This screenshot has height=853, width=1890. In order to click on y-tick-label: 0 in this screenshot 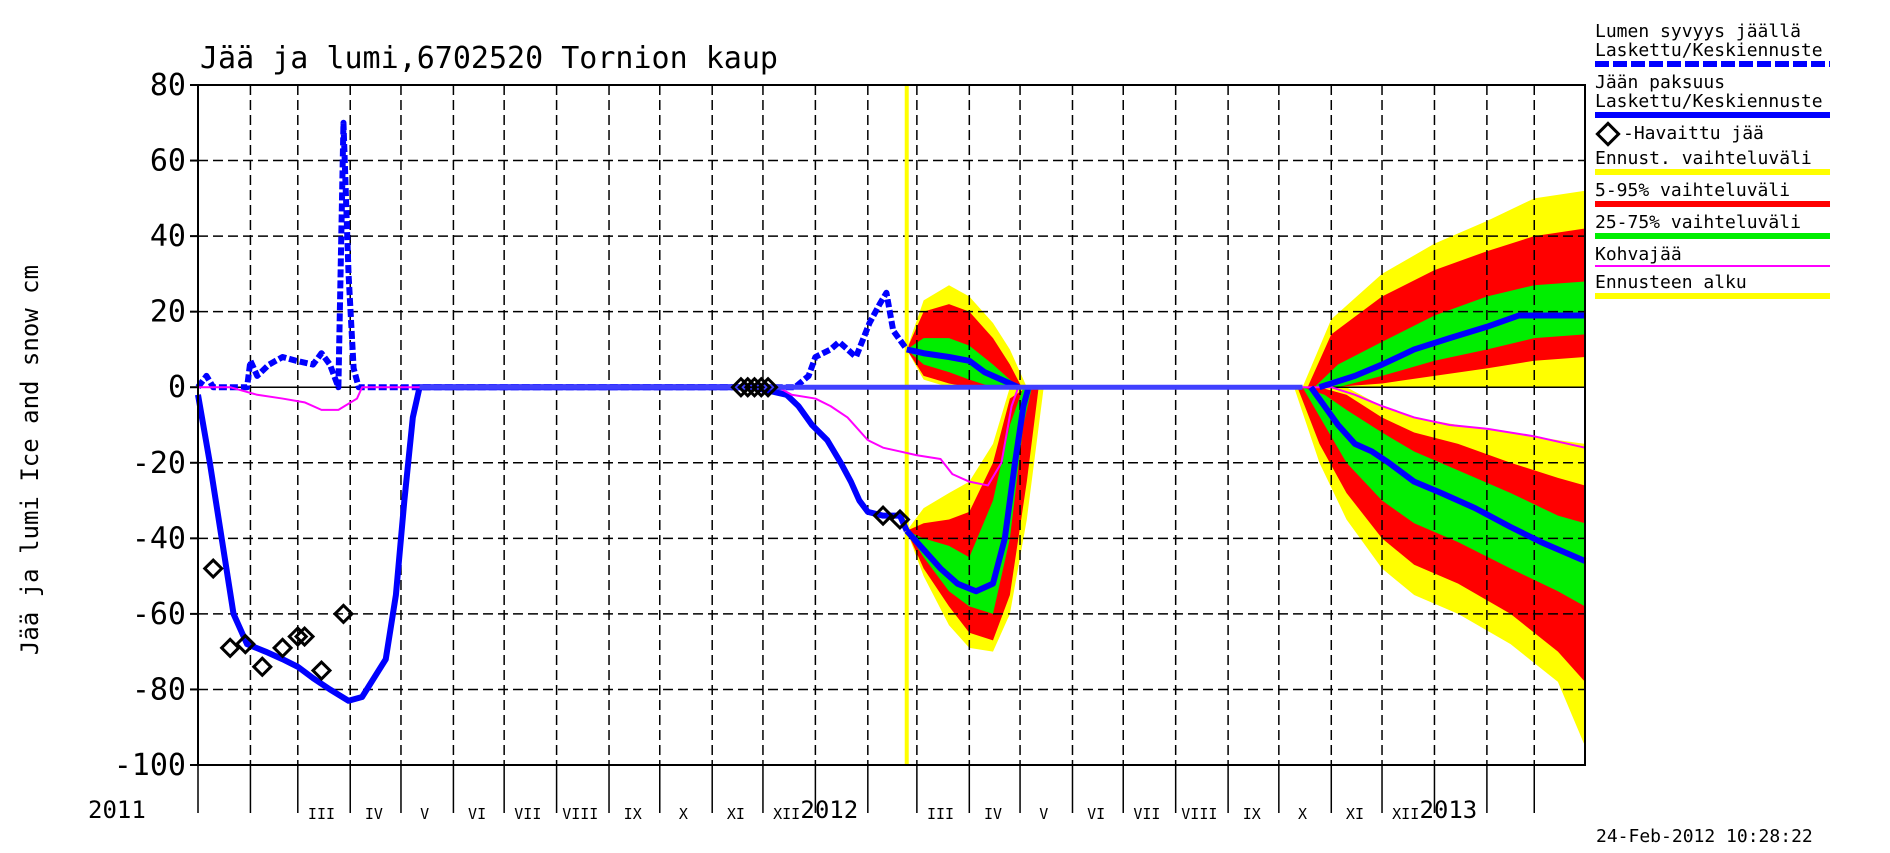, I will do `click(177, 387)`.